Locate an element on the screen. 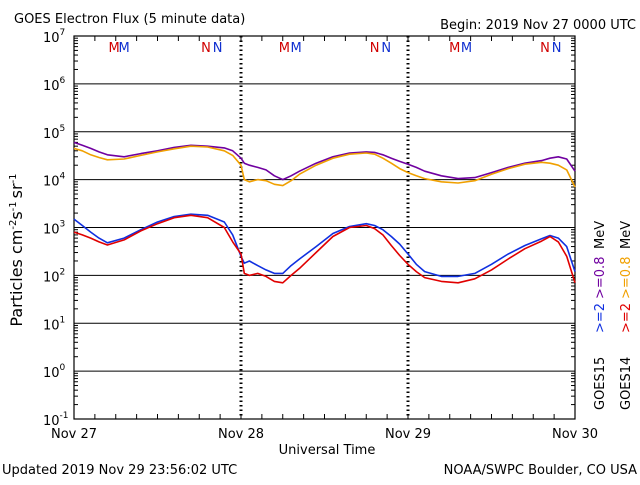 This screenshot has width=640, height=485. x-tick-label: Nov 28 is located at coordinates (241, 434).